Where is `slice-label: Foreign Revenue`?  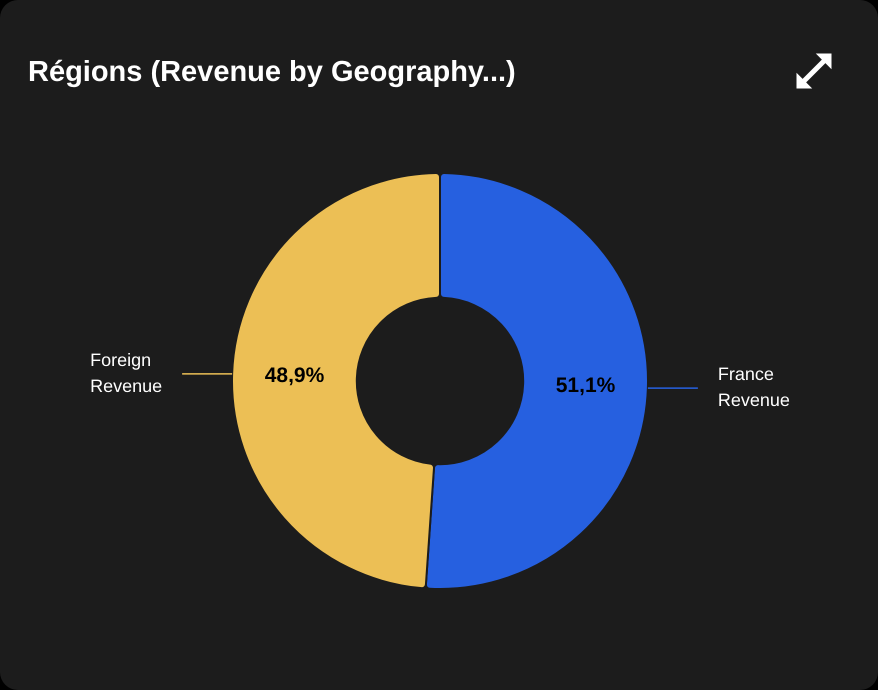
slice-label: Foreign Revenue is located at coordinates (126, 373).